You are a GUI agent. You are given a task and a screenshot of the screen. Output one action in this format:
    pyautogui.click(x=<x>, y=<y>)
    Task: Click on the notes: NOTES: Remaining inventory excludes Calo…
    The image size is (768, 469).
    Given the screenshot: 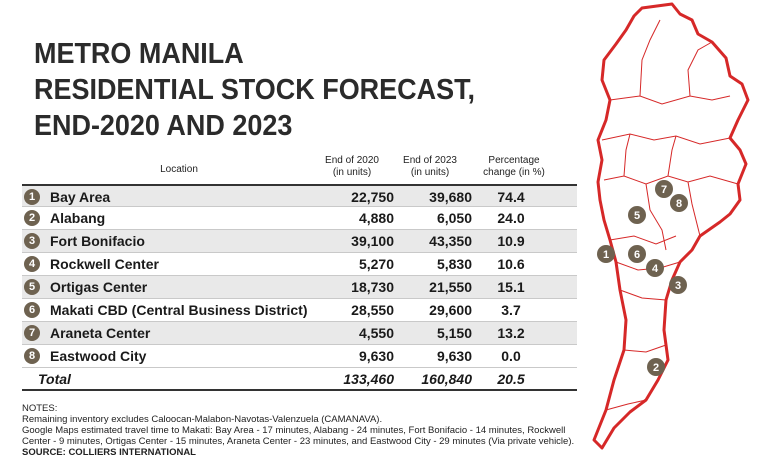 What is the action you would take?
    pyautogui.click(x=392, y=430)
    